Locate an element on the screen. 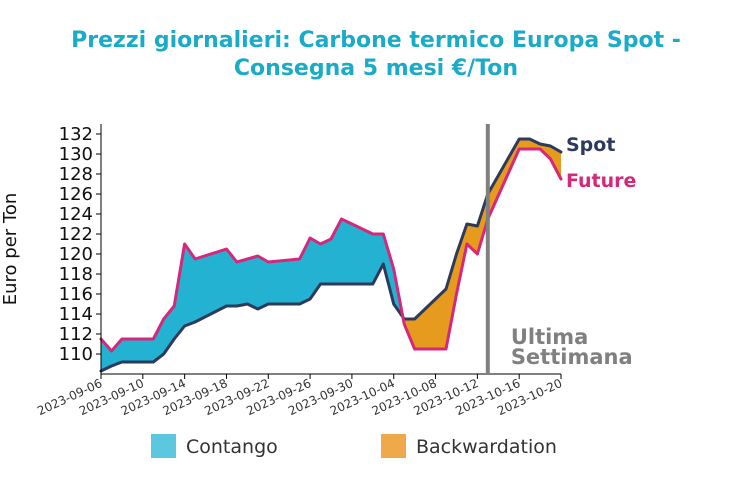  y-tick-label-116: 116 is located at coordinates (76, 294).